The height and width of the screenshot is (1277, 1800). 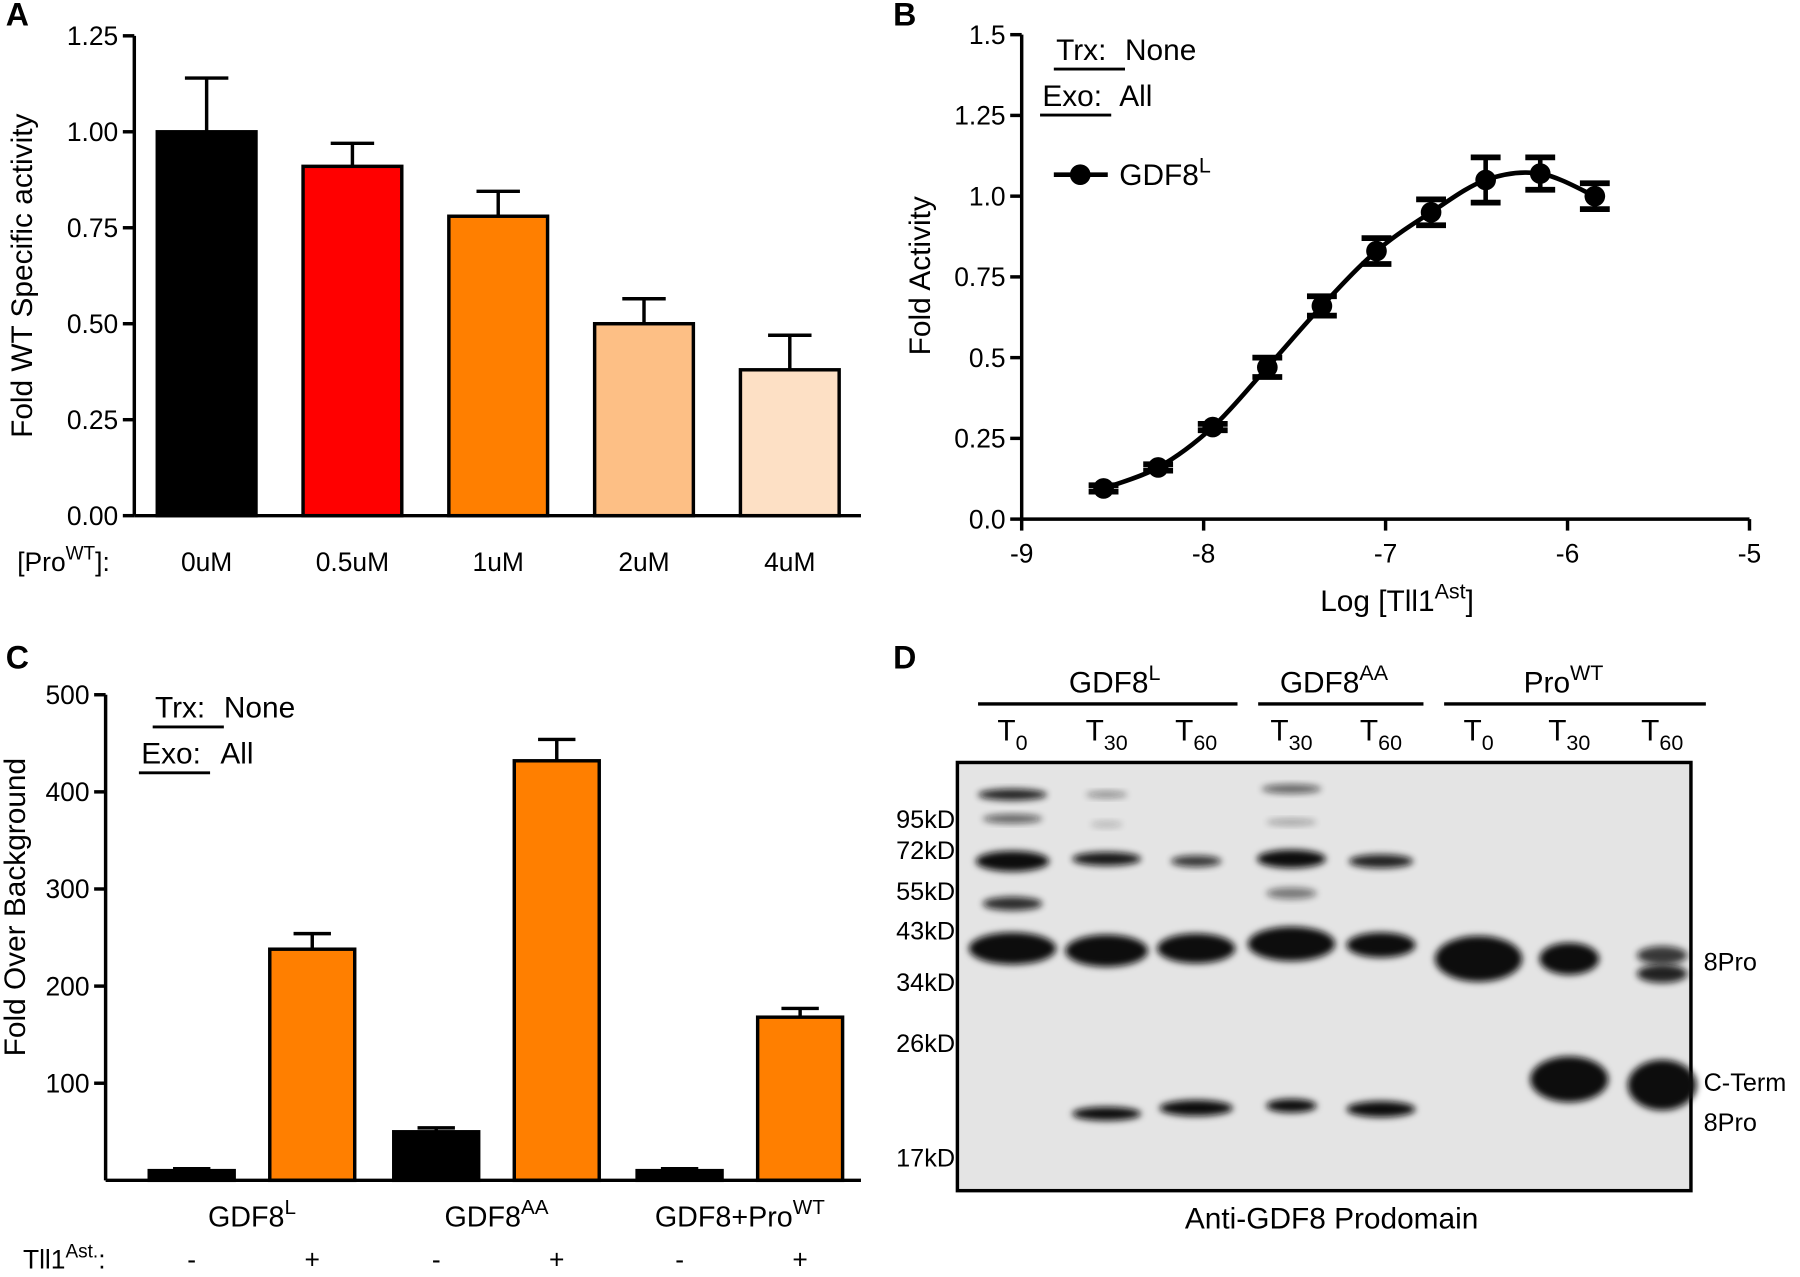 I want to click on band-label: C-Term, so click(x=1745, y=1083).